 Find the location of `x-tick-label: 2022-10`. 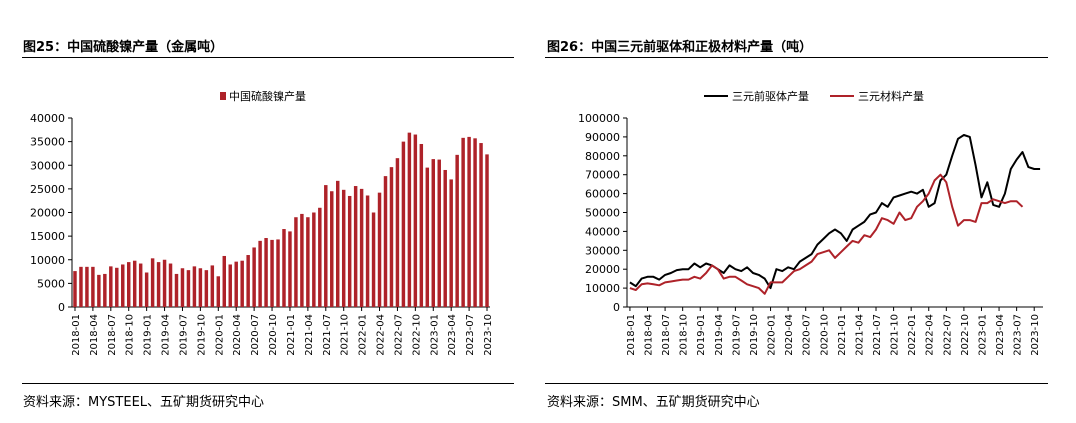

x-tick-label: 2022-10 is located at coordinates (416, 335).